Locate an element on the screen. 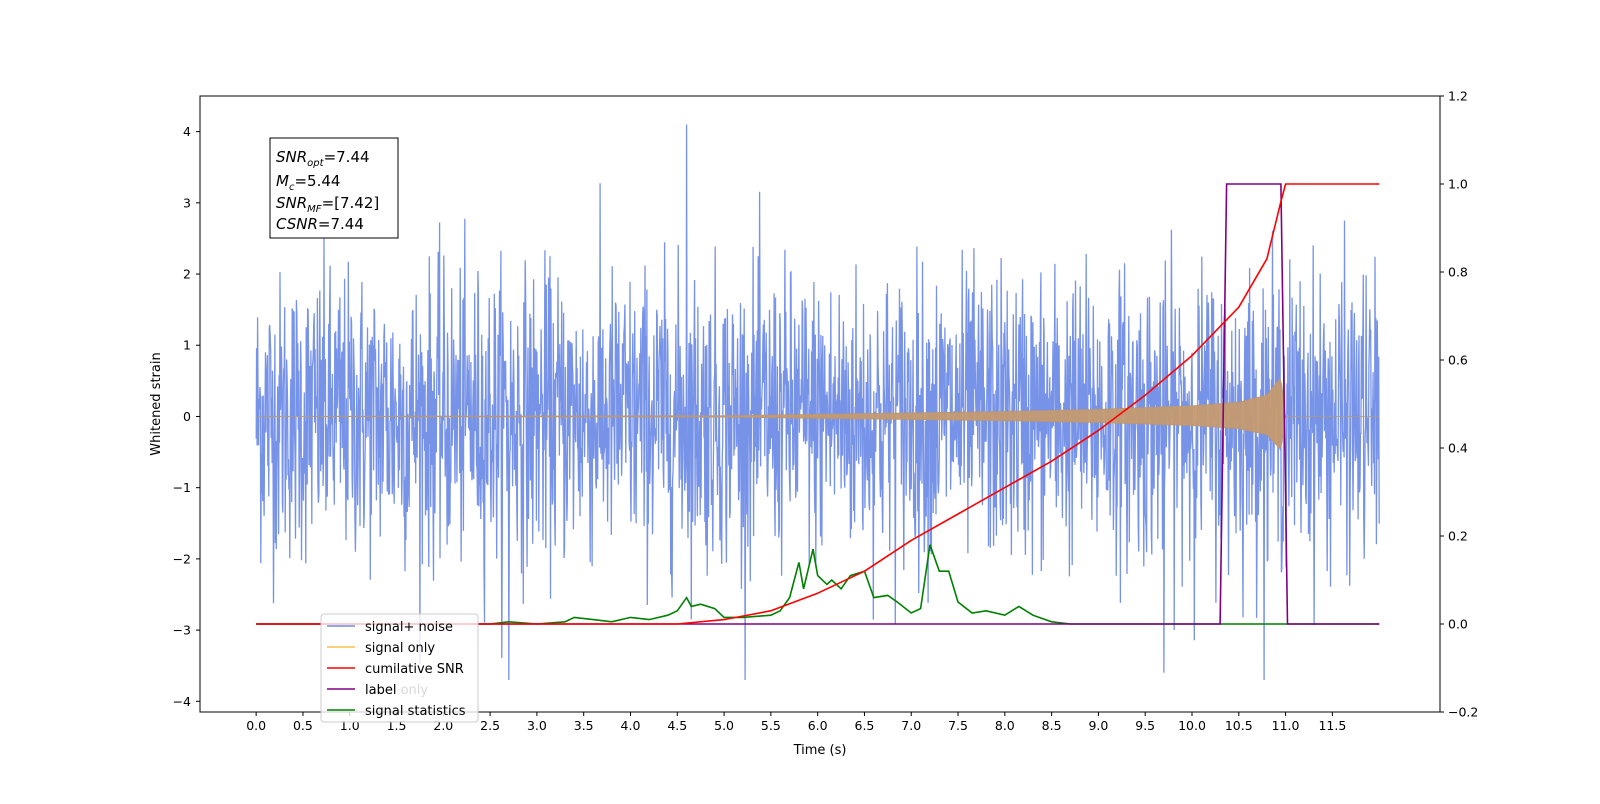 The image size is (1600, 804). x-tick-label: 11.5 is located at coordinates (1332, 725).